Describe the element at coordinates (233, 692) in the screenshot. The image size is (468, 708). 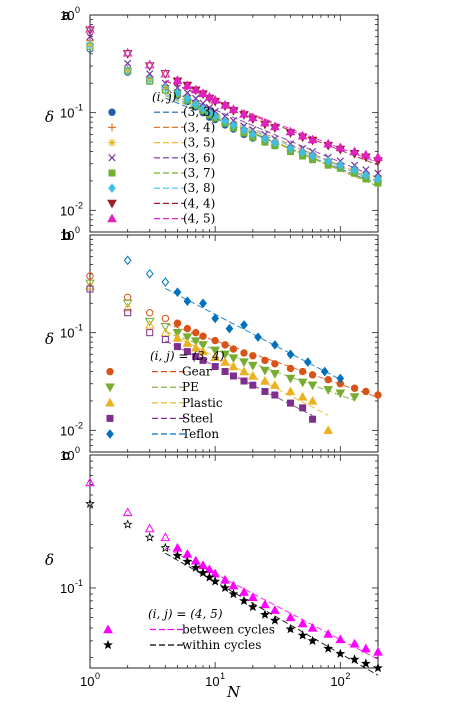
I see `x-axis-label: N` at that location.